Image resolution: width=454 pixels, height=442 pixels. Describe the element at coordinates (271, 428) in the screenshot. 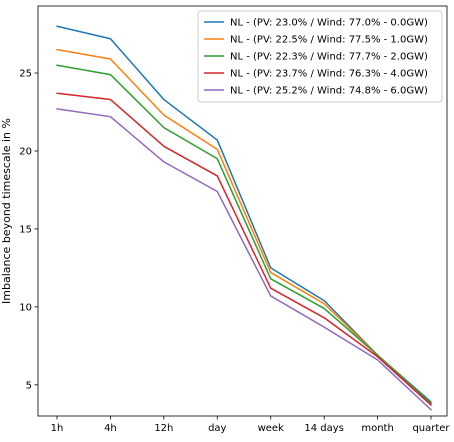

I see `x-tick-label: week` at that location.